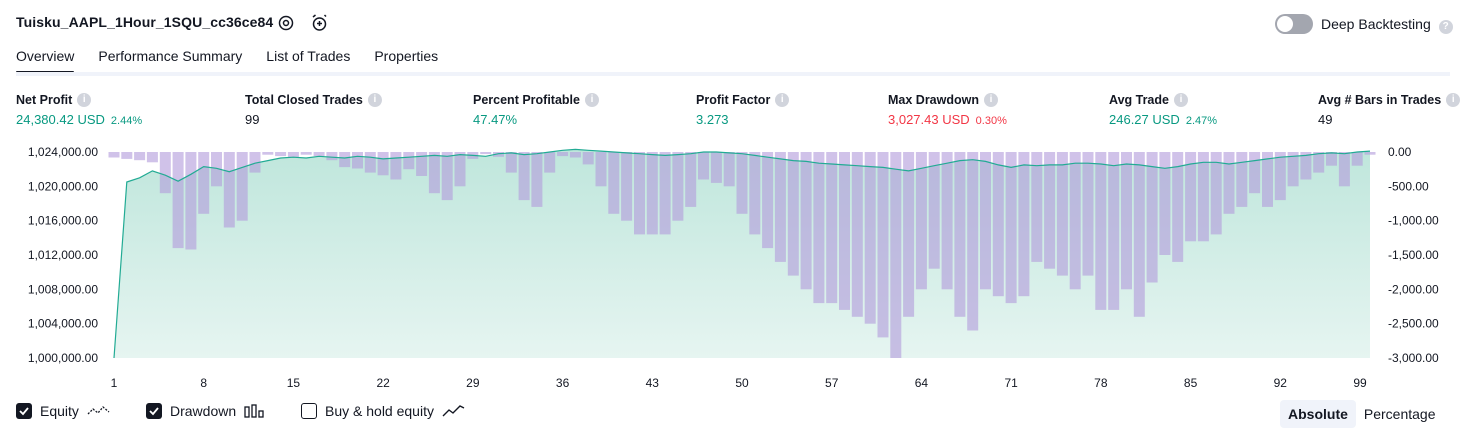  I want to click on stat-value-text: 99, so click(252, 119).